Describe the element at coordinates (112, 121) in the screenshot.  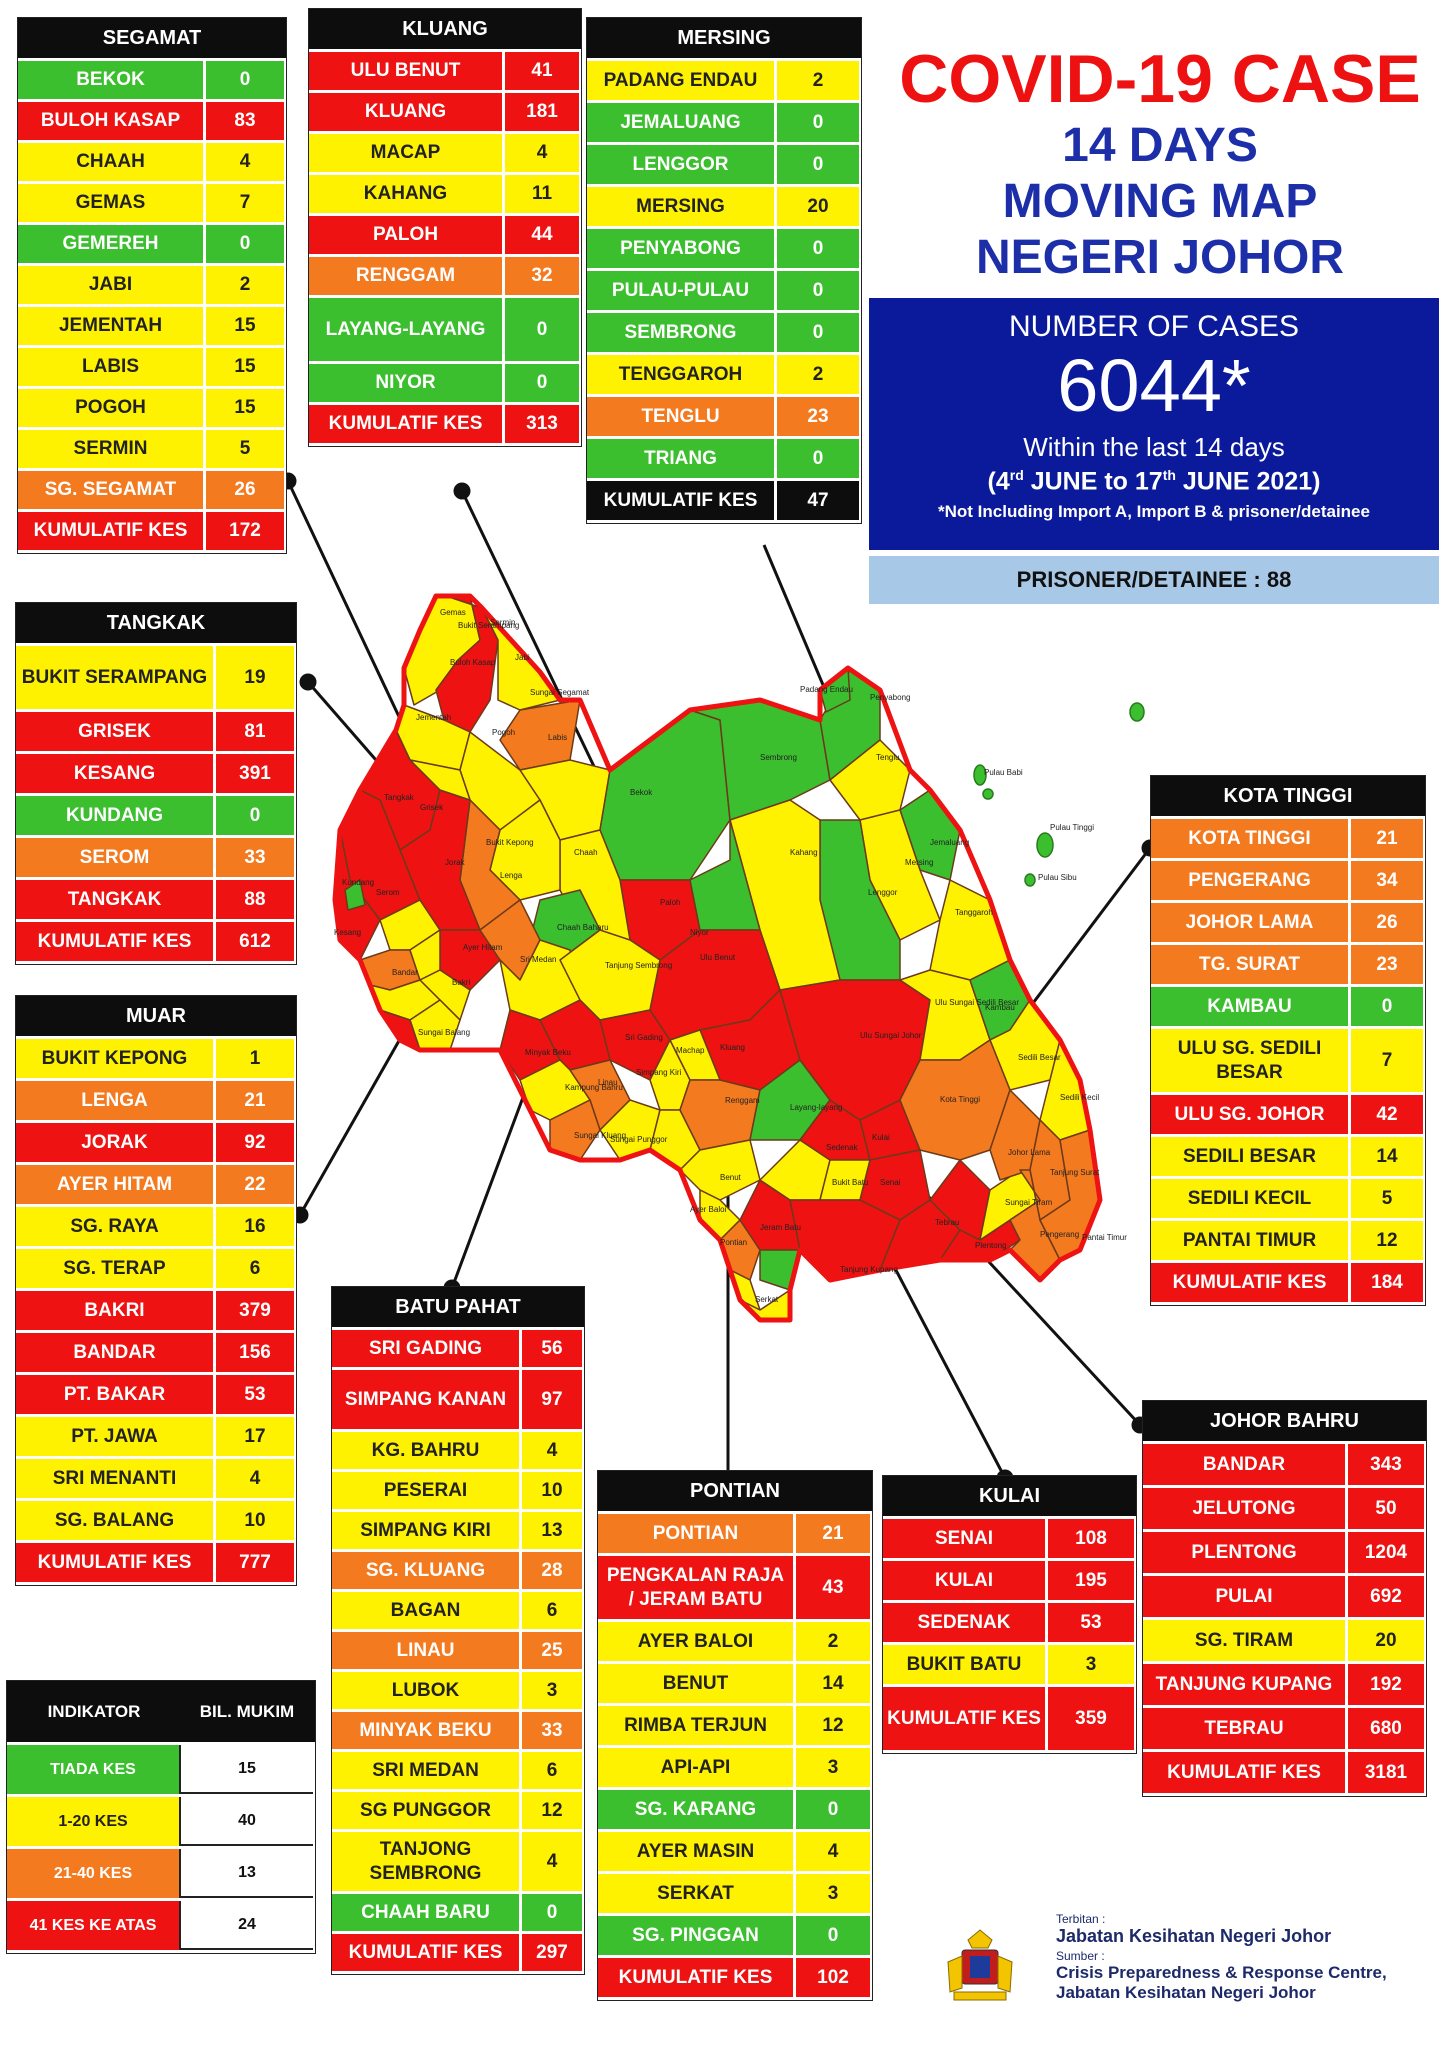
I see `mukim-name: BULOH KASAP` at that location.